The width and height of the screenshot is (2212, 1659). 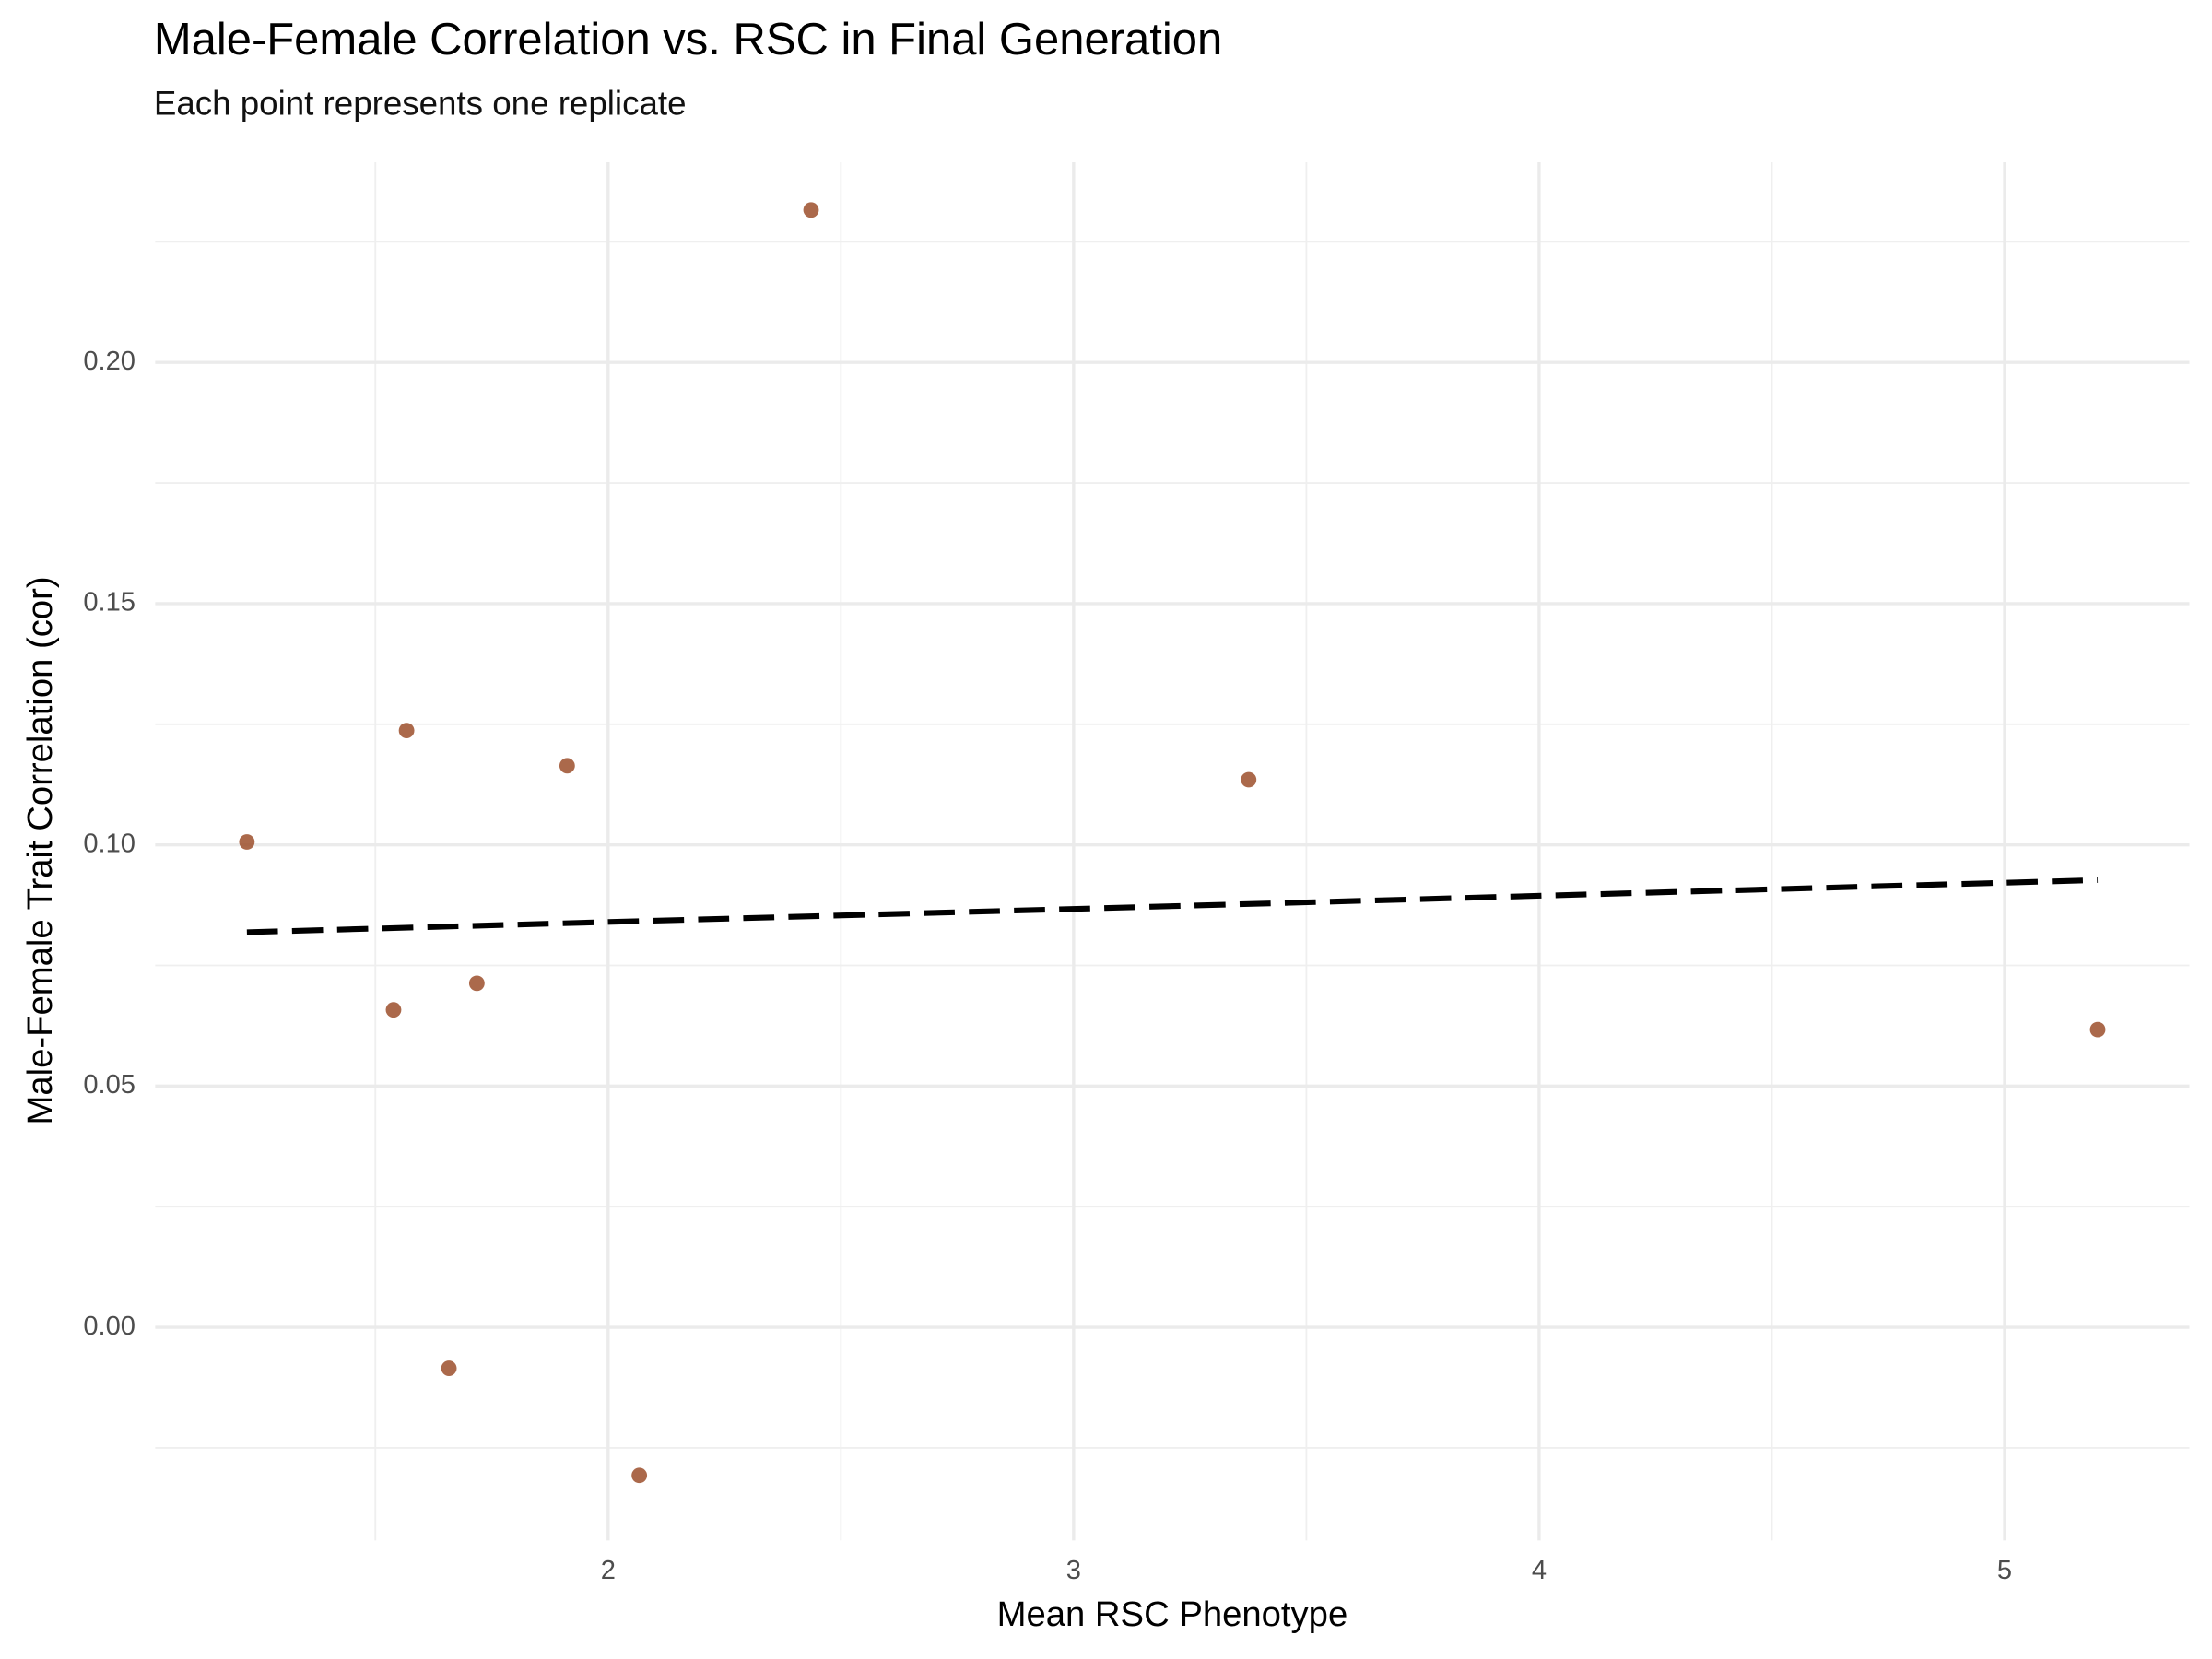 I want to click on x-tick-label: 4, so click(x=1539, y=1570).